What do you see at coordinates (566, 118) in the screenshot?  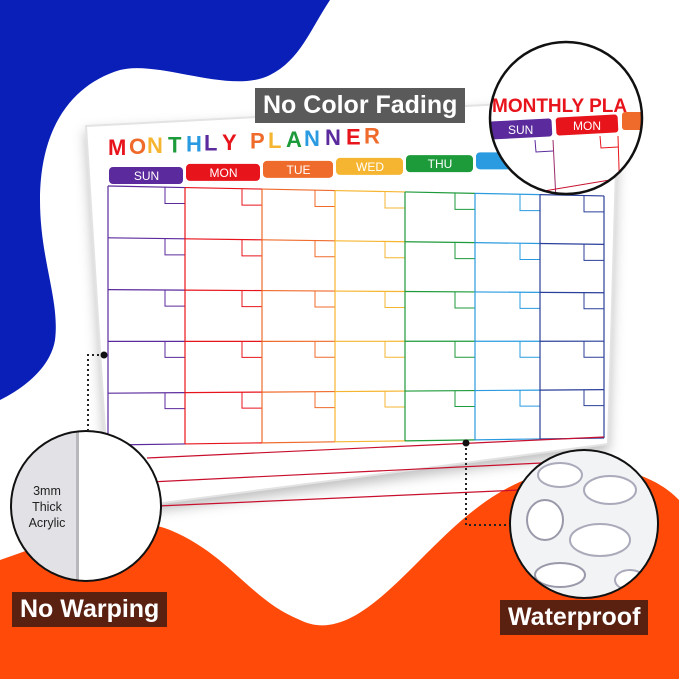 I see `zoom-inset: MONTHLY PLA SUN MON` at bounding box center [566, 118].